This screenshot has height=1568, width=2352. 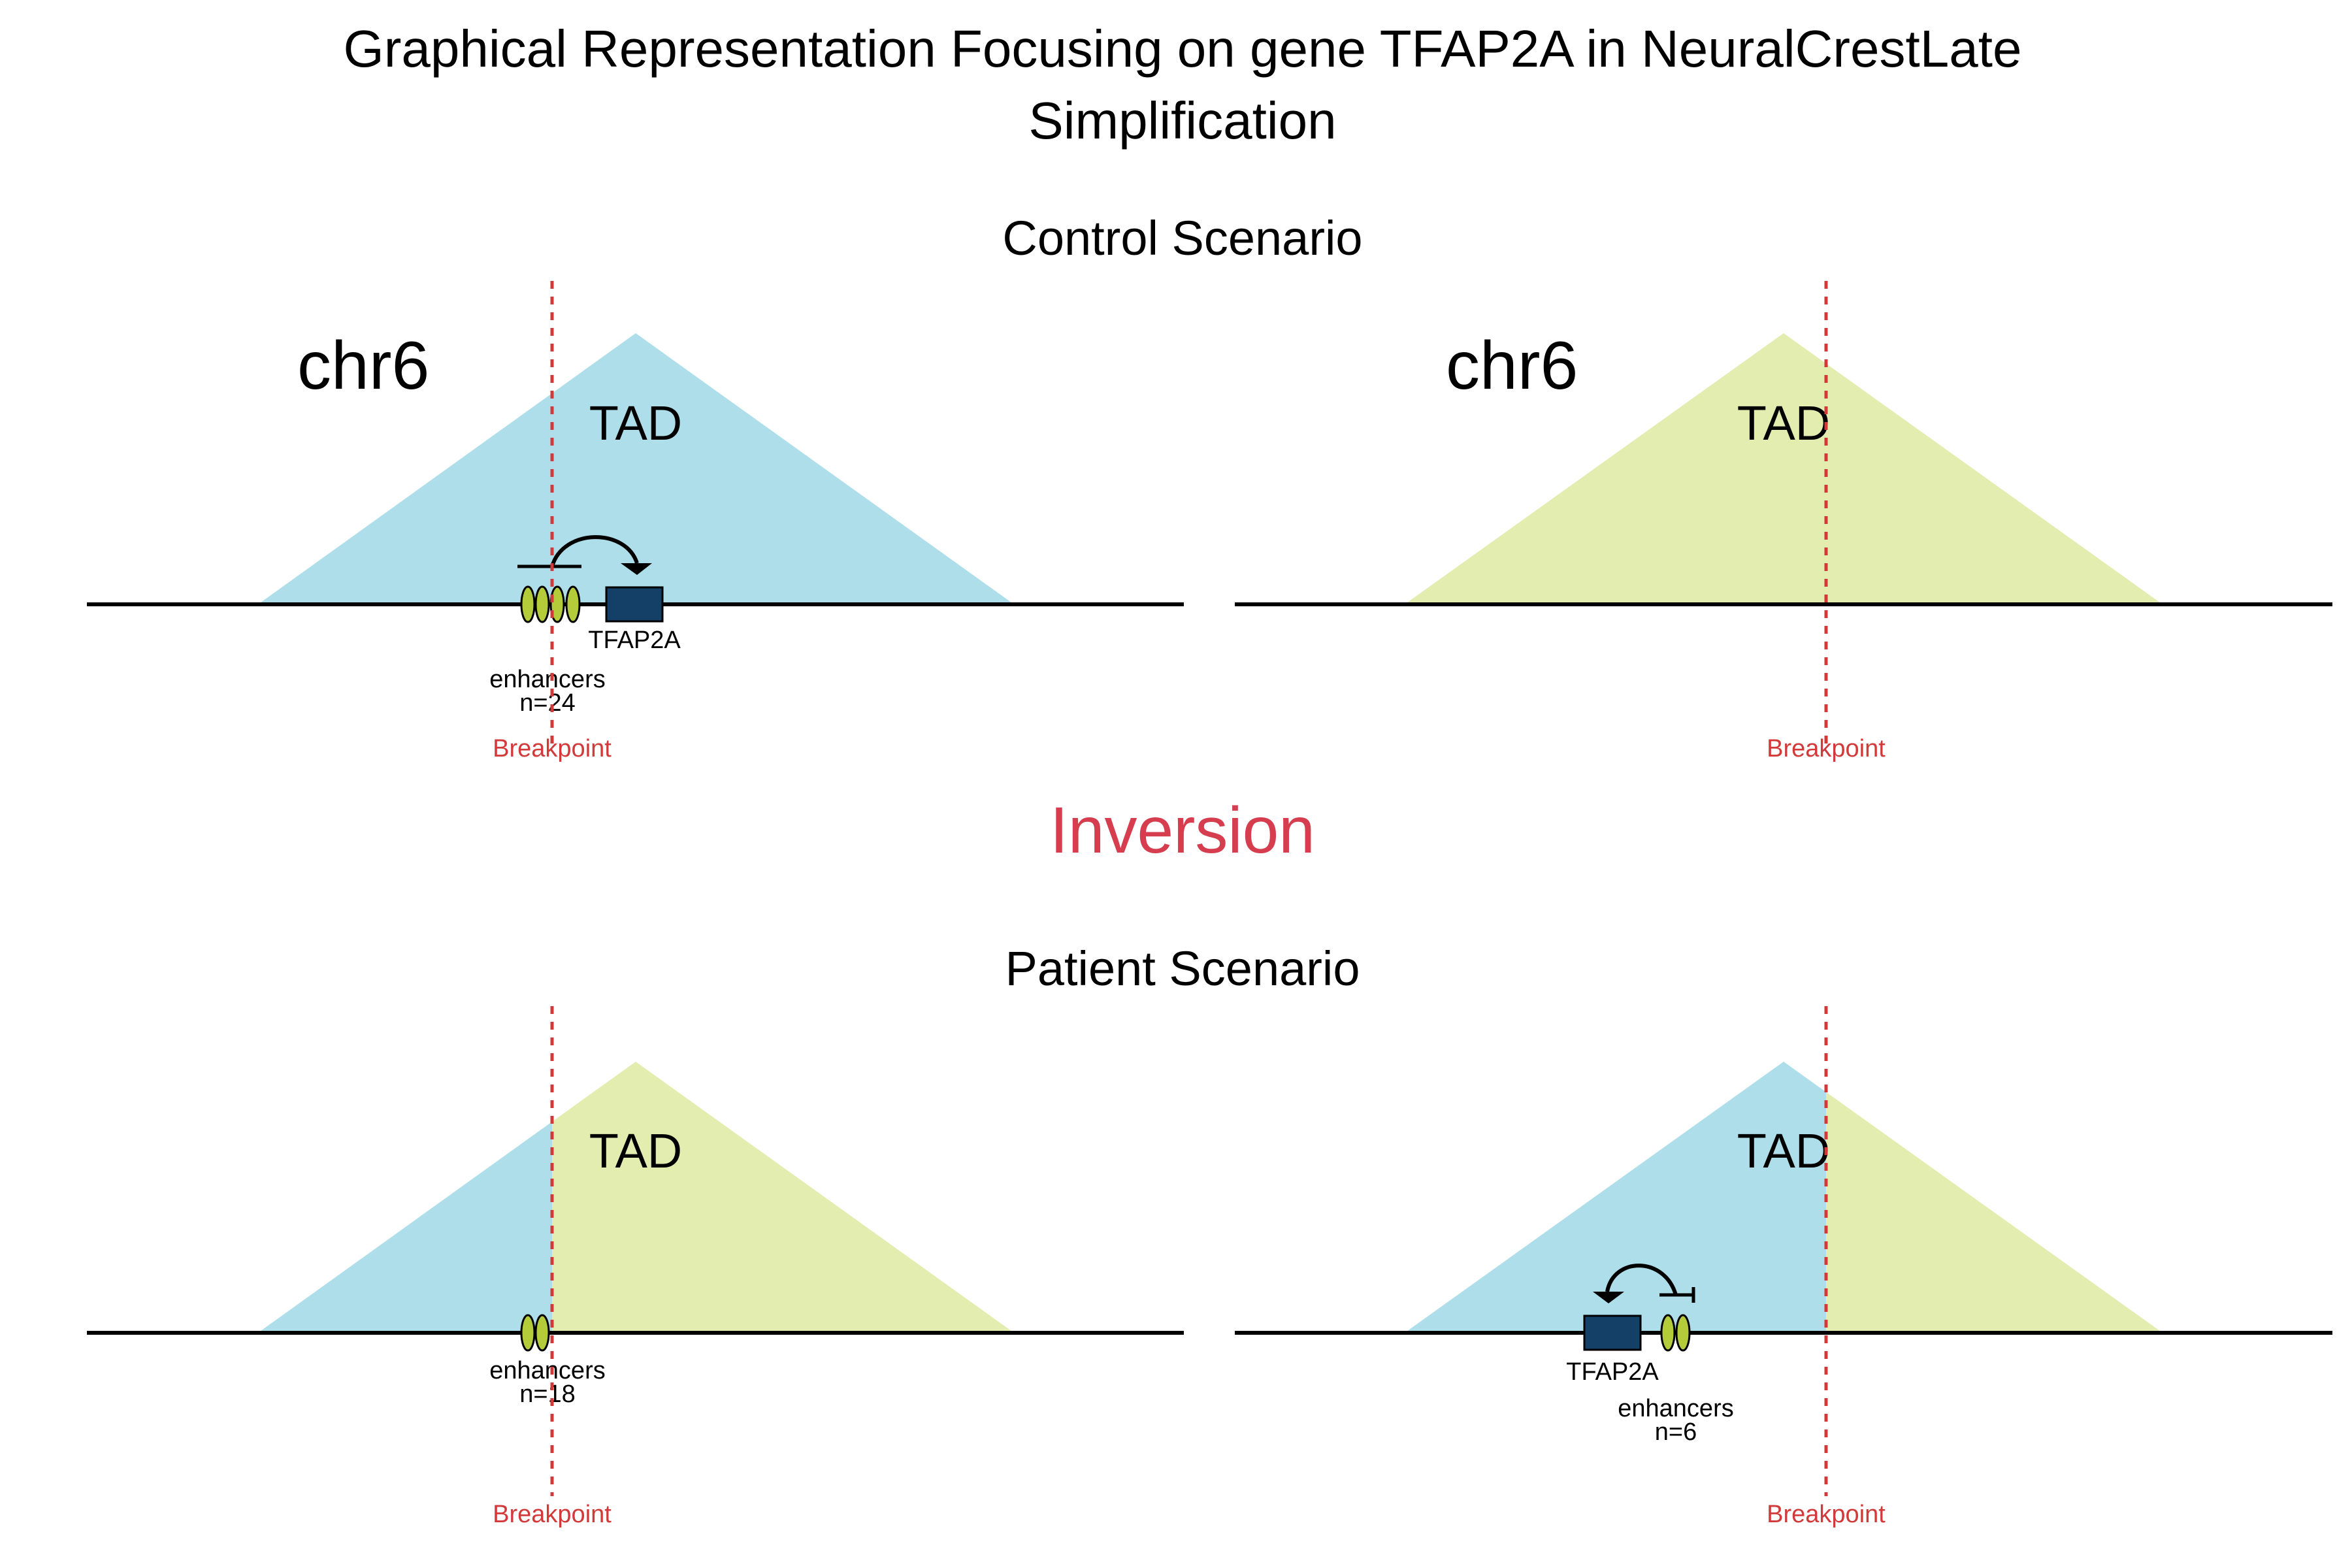 I want to click on control-right-panel: TAD chr6 Breakpoint, so click(x=1783, y=521).